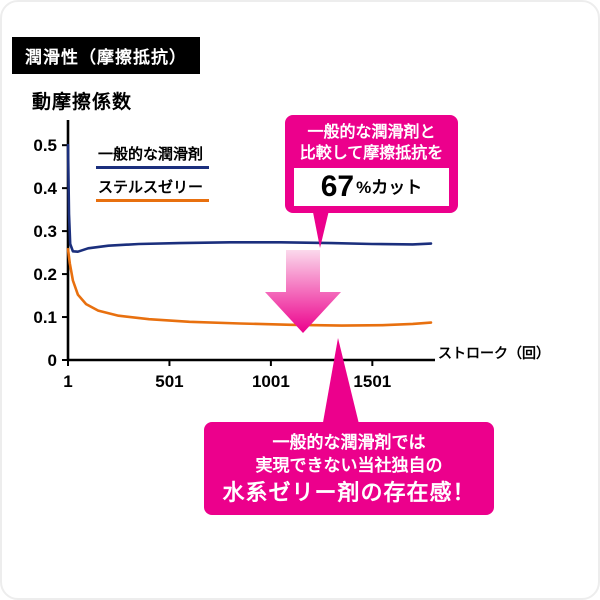 Image resolution: width=600 pixels, height=600 pixels. I want to click on down-arrow-icon, so click(303, 291).